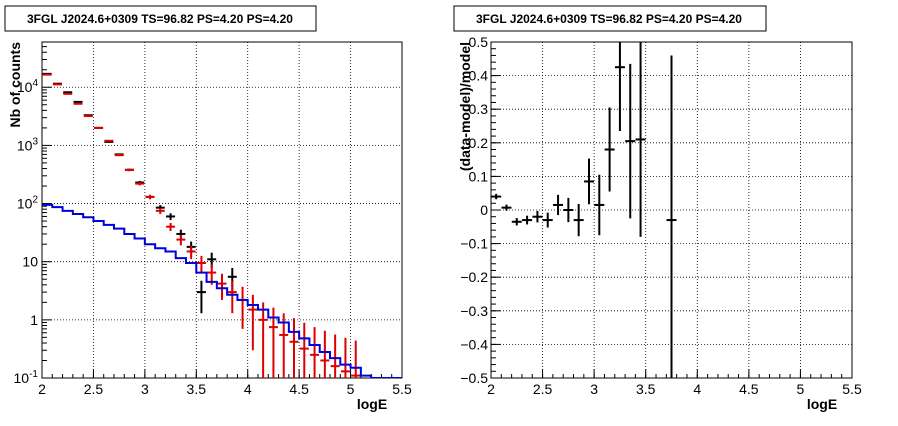 The image size is (898, 426). I want to click on y-tick-base: 1, so click(34, 320).